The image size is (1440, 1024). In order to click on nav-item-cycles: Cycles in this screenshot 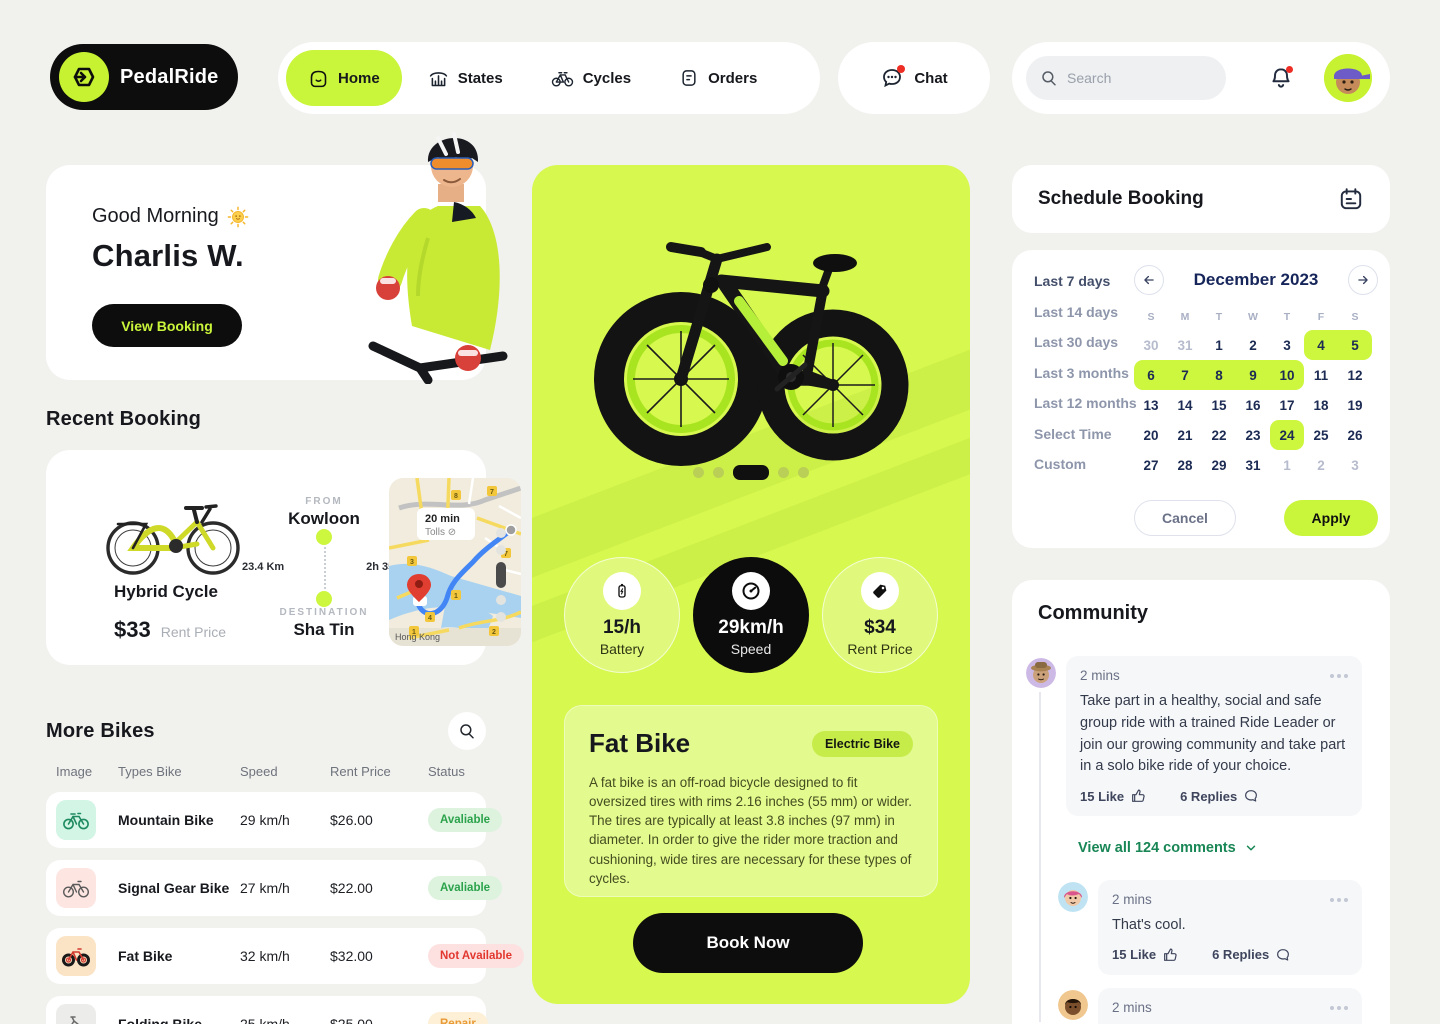, I will do `click(591, 78)`.